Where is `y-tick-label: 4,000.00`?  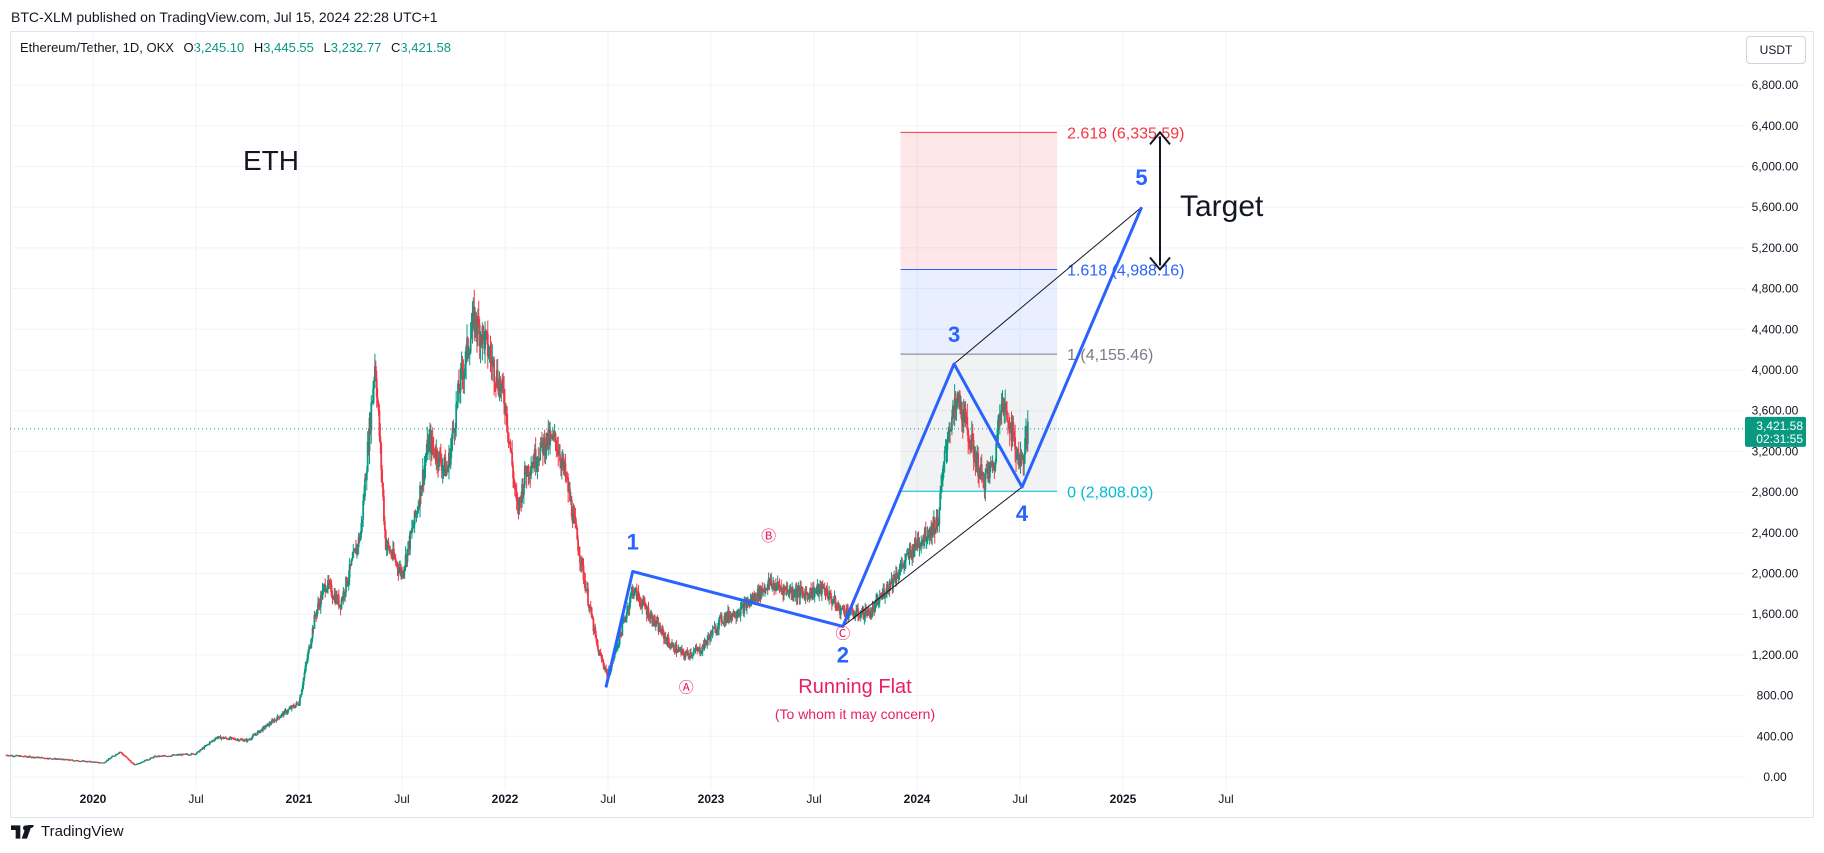
y-tick-label: 4,000.00 is located at coordinates (1775, 370).